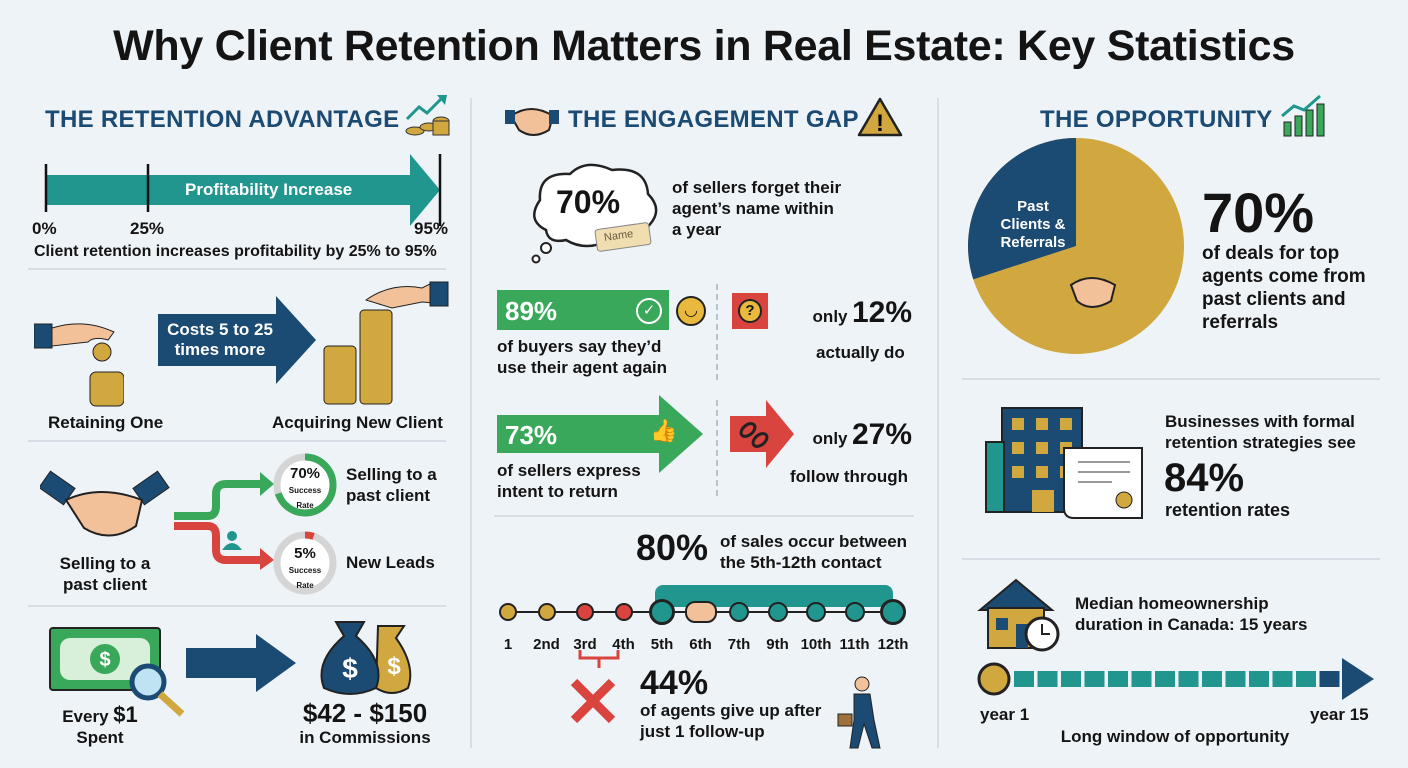 The height and width of the screenshot is (768, 1408). I want to click on line: use their agent again, so click(582, 367).